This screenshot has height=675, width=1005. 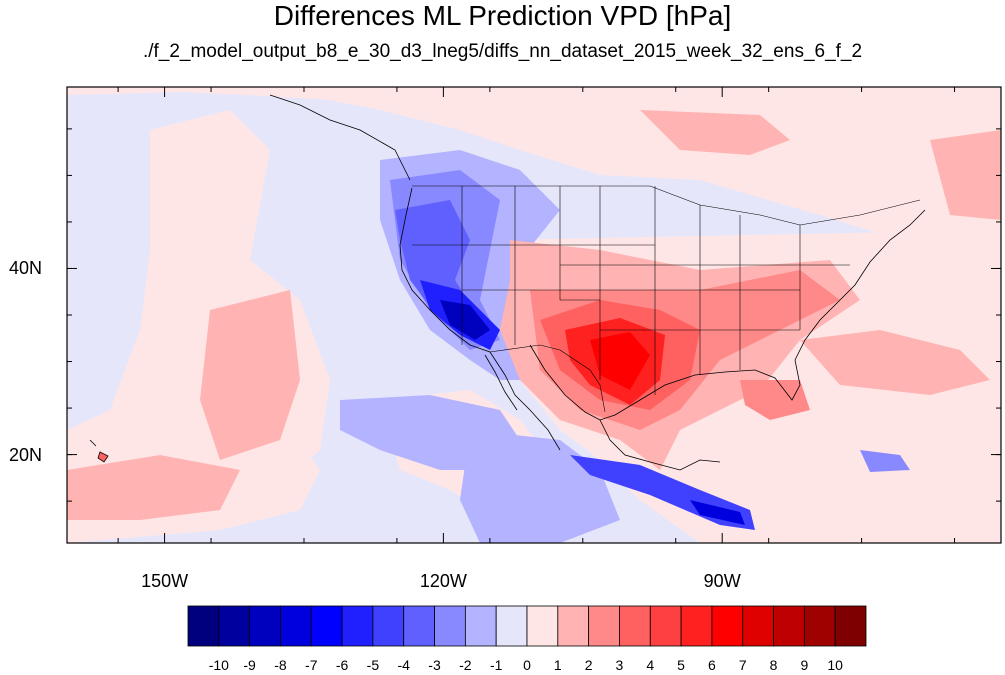 I want to click on colorbar-label: 7, so click(x=742, y=665).